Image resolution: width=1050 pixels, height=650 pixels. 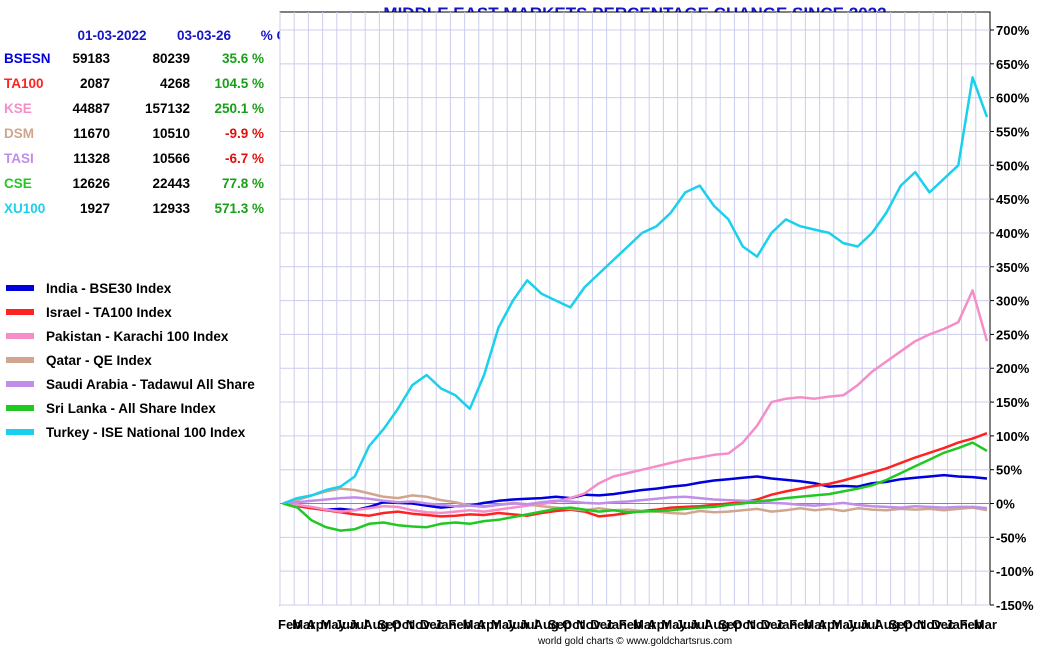 What do you see at coordinates (244, 158) in the screenshot?
I see `summary-pct-change: -6.7 %` at bounding box center [244, 158].